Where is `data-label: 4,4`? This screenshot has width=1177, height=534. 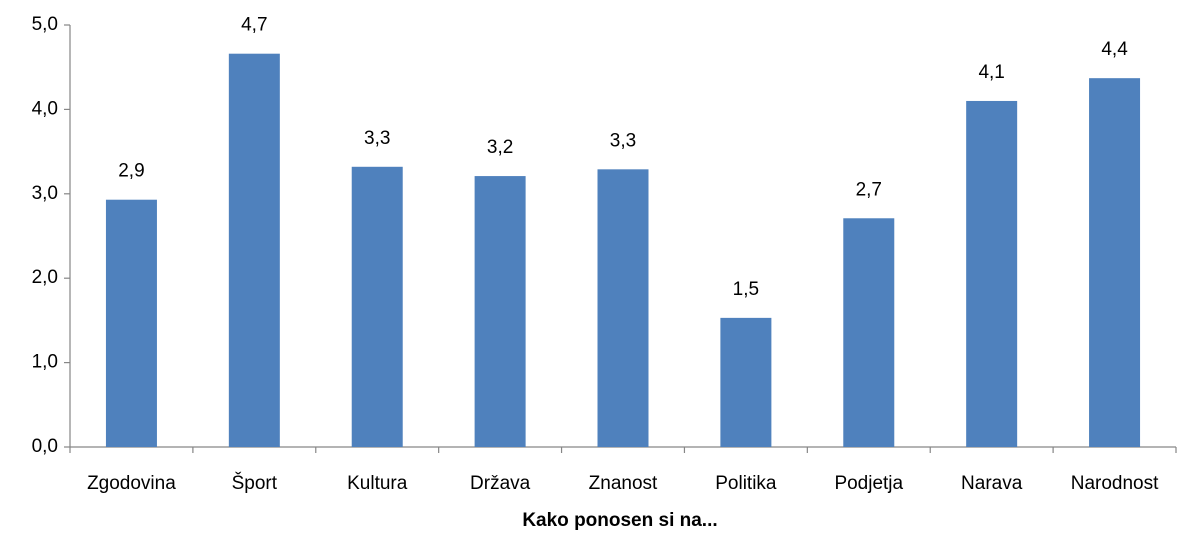
data-label: 4,4 is located at coordinates (1114, 49).